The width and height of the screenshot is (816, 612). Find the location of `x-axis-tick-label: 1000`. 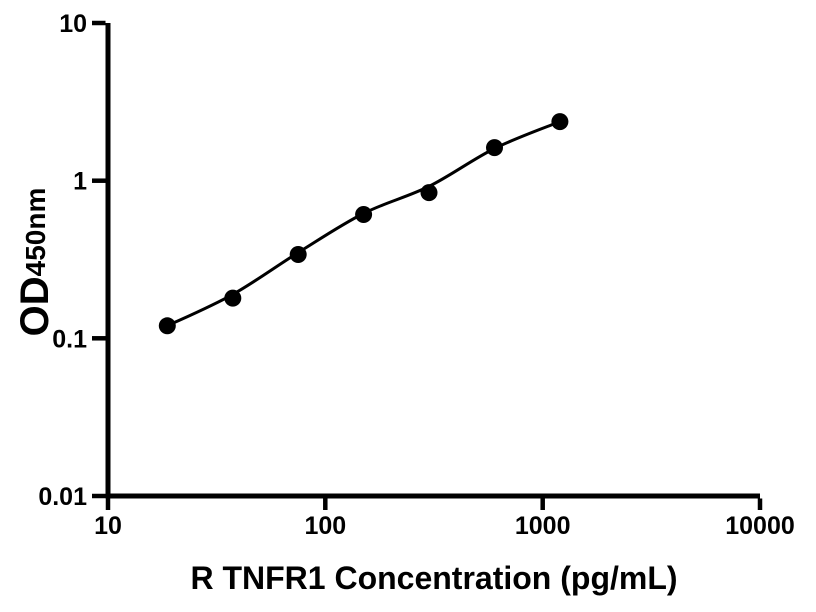

x-axis-tick-label: 1000 is located at coordinates (543, 526).